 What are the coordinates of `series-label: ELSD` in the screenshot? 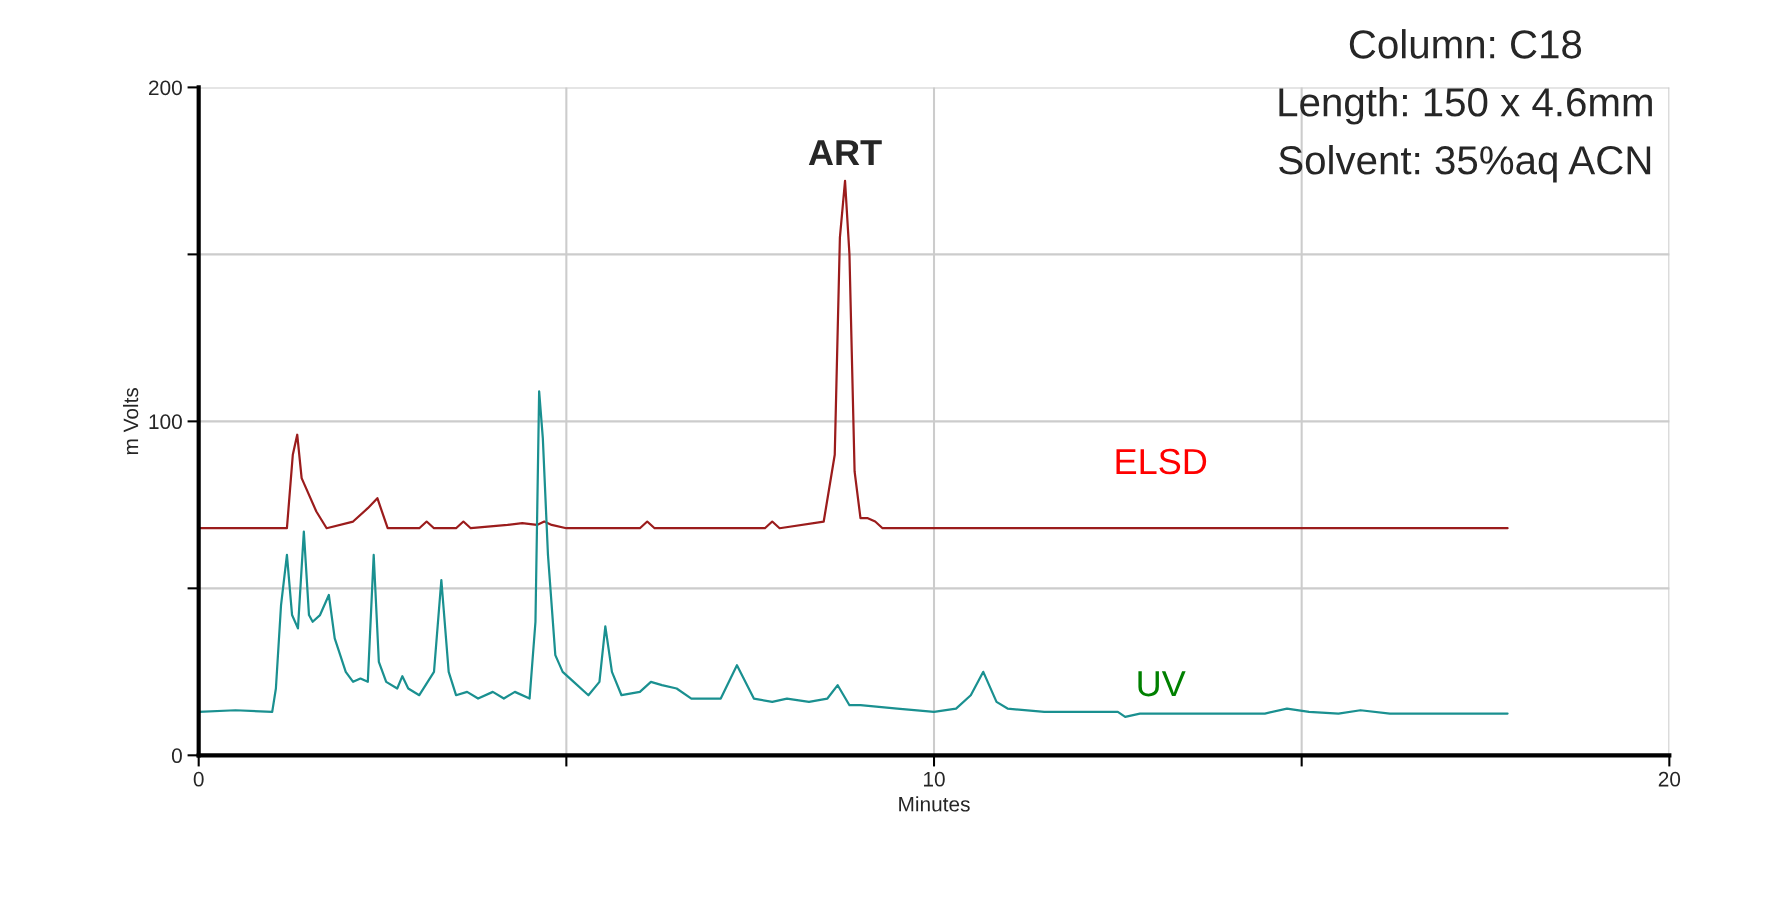 It's located at (1161, 461).